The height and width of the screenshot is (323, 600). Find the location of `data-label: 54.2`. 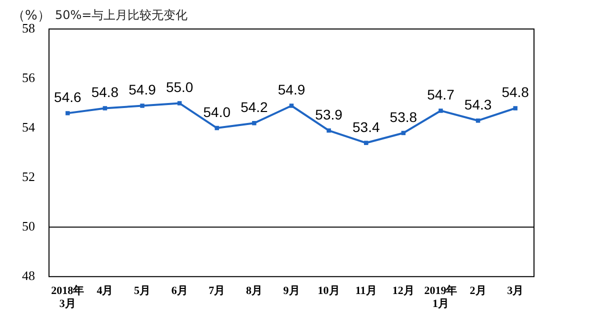

data-label: 54.2 is located at coordinates (254, 106).